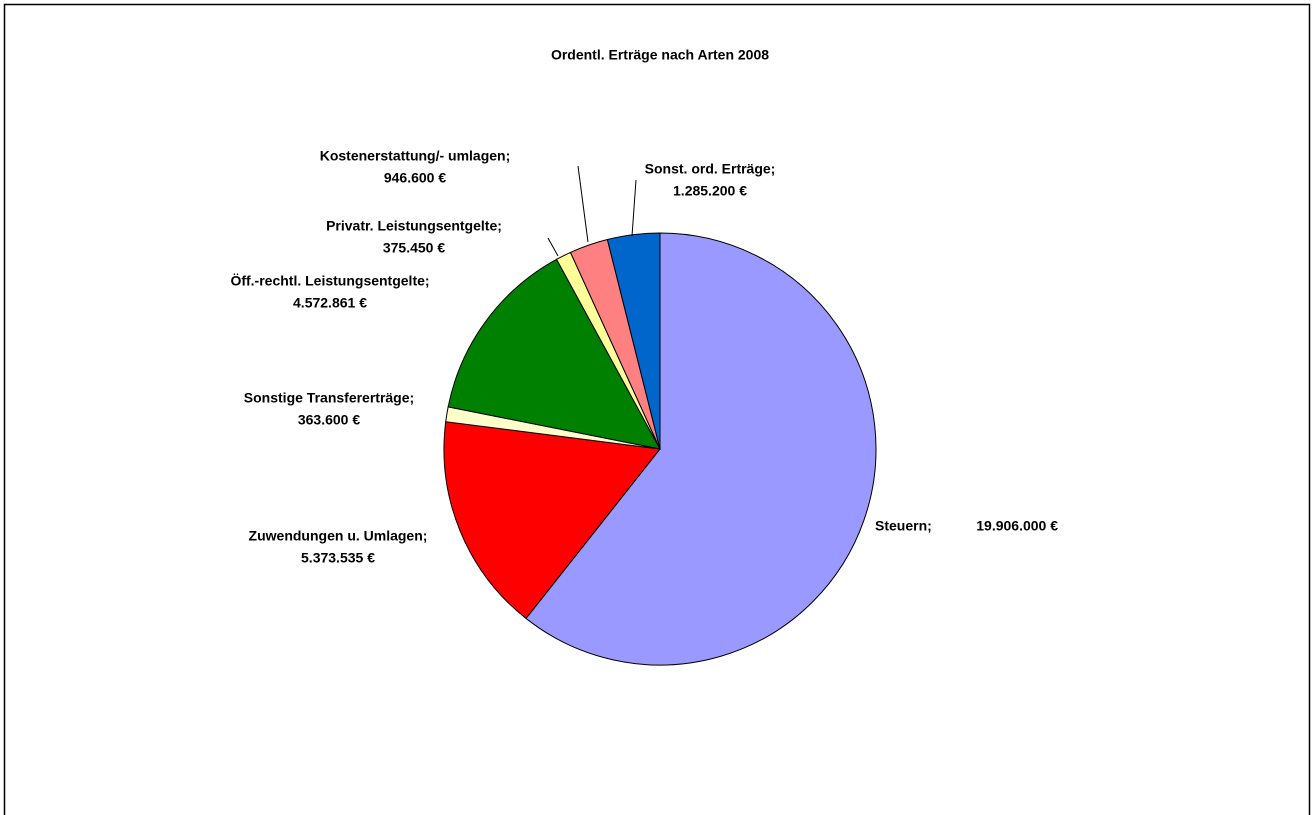  What do you see at coordinates (338, 558) in the screenshot?
I see `value-label: 5.373.535 €` at bounding box center [338, 558].